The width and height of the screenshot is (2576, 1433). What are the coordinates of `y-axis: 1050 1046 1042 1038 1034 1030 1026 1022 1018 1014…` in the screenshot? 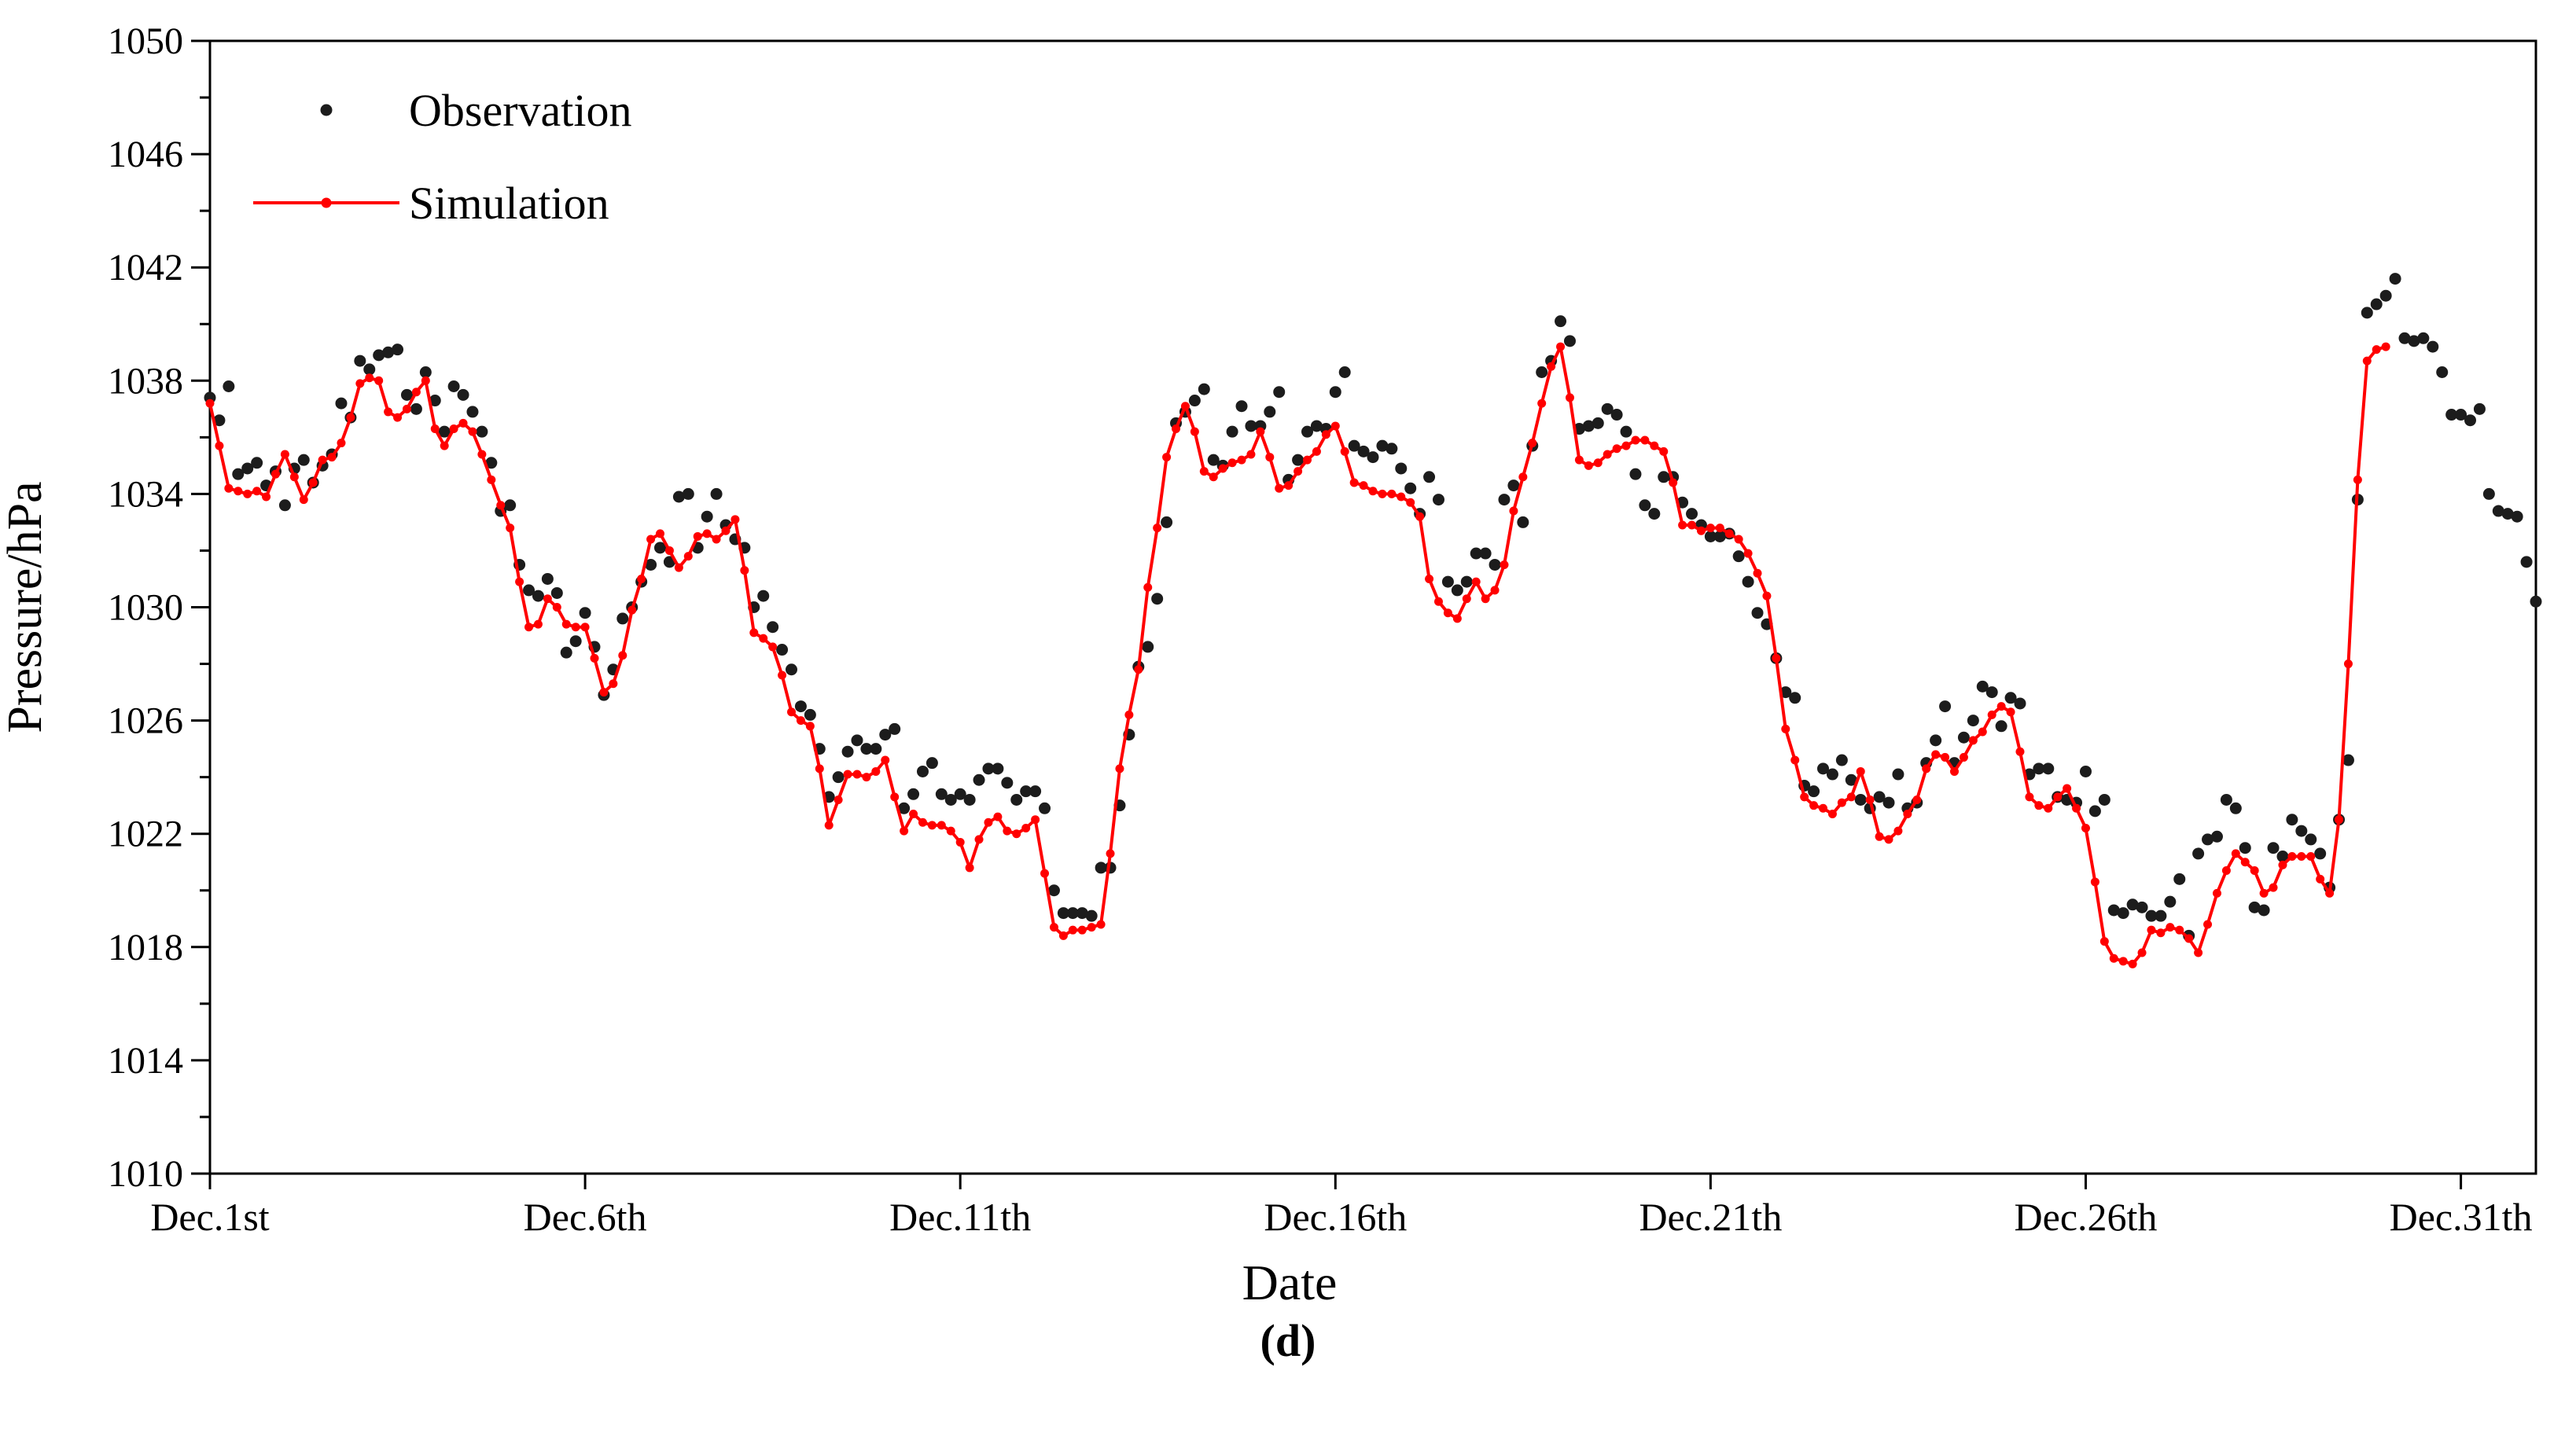 It's located at (159, 607).